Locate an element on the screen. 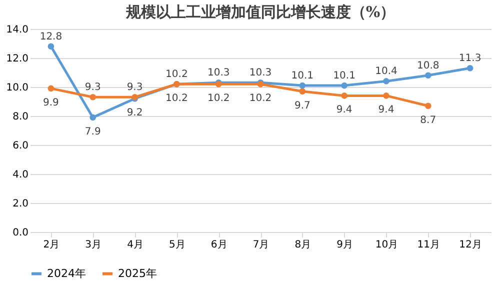 The width and height of the screenshot is (496, 285). x-tick-label: 8月 is located at coordinates (303, 245).